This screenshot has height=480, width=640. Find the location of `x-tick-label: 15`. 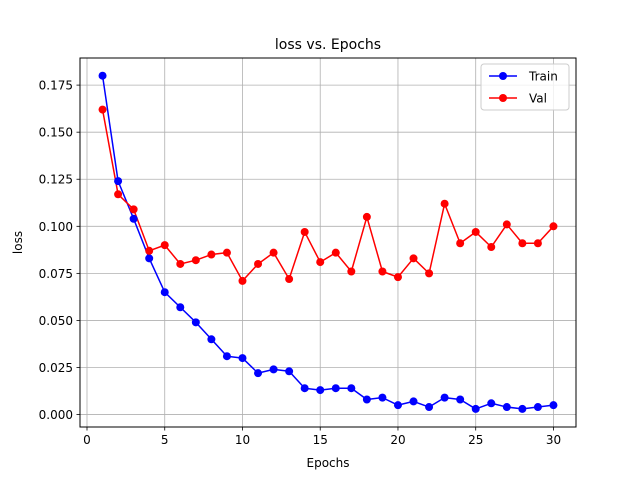

x-tick-label: 15 is located at coordinates (320, 440).